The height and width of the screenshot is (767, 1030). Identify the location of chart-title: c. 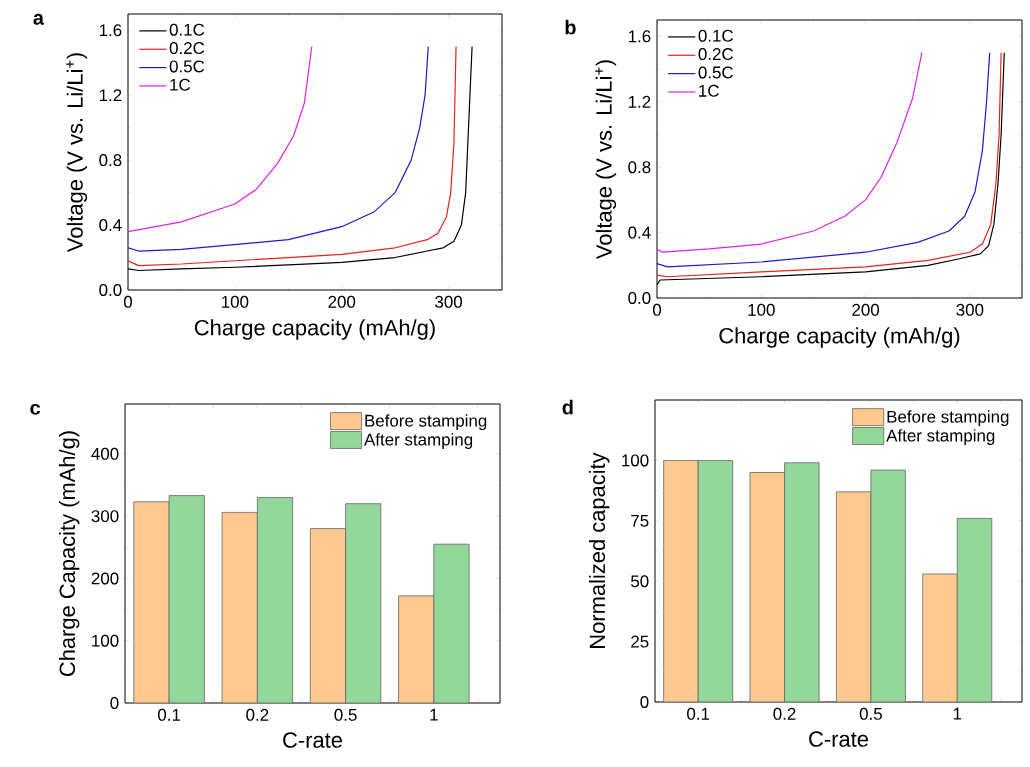
(35, 409).